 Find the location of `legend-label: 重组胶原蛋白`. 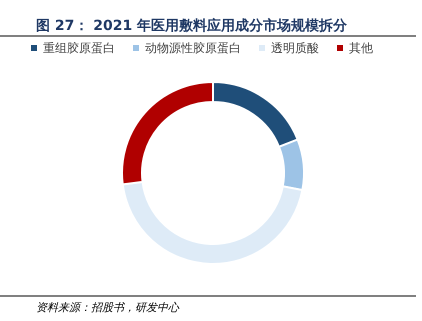

legend-label: 重组胶原蛋白 is located at coordinates (79, 48).